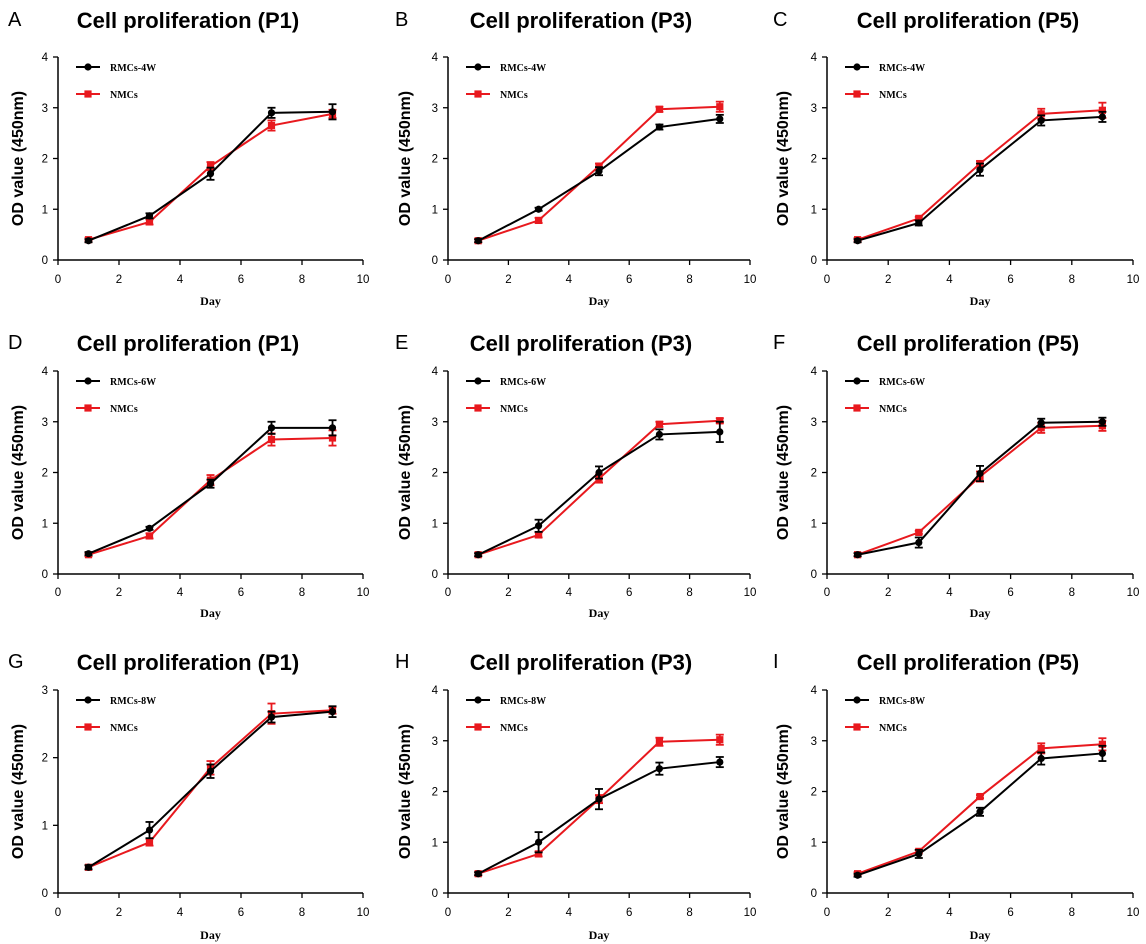 The width and height of the screenshot is (1146, 944). What do you see at coordinates (506, 396) in the screenshot?
I see `legend: RMCs-6W NMCs` at bounding box center [506, 396].